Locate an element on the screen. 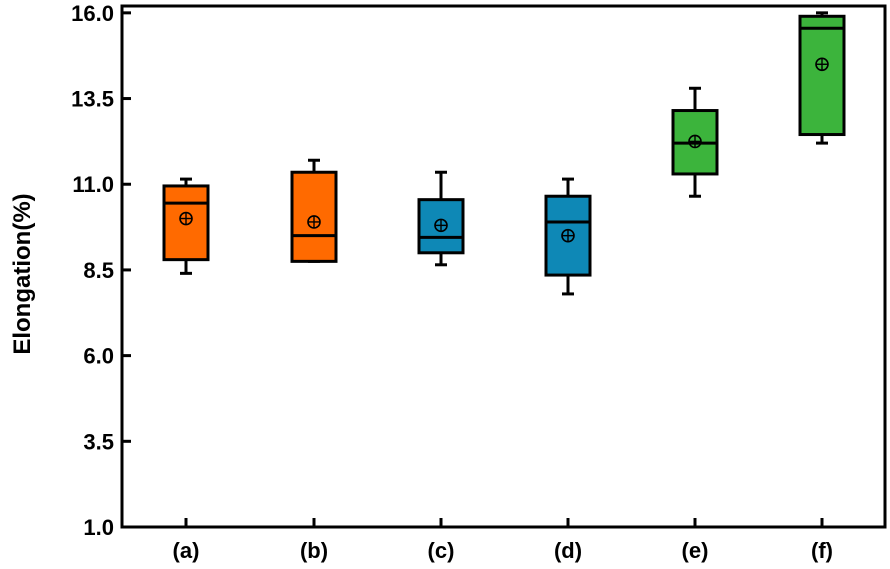 The width and height of the screenshot is (890, 569). x-tick-label: (a) is located at coordinates (186, 550).